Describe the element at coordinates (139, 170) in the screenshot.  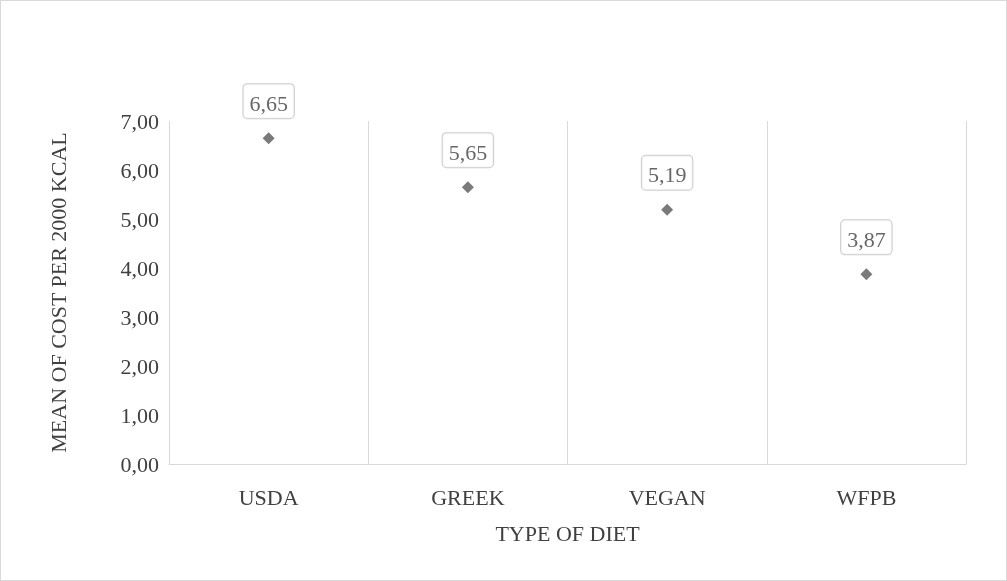
I see `y-tick-label: 6,00` at that location.